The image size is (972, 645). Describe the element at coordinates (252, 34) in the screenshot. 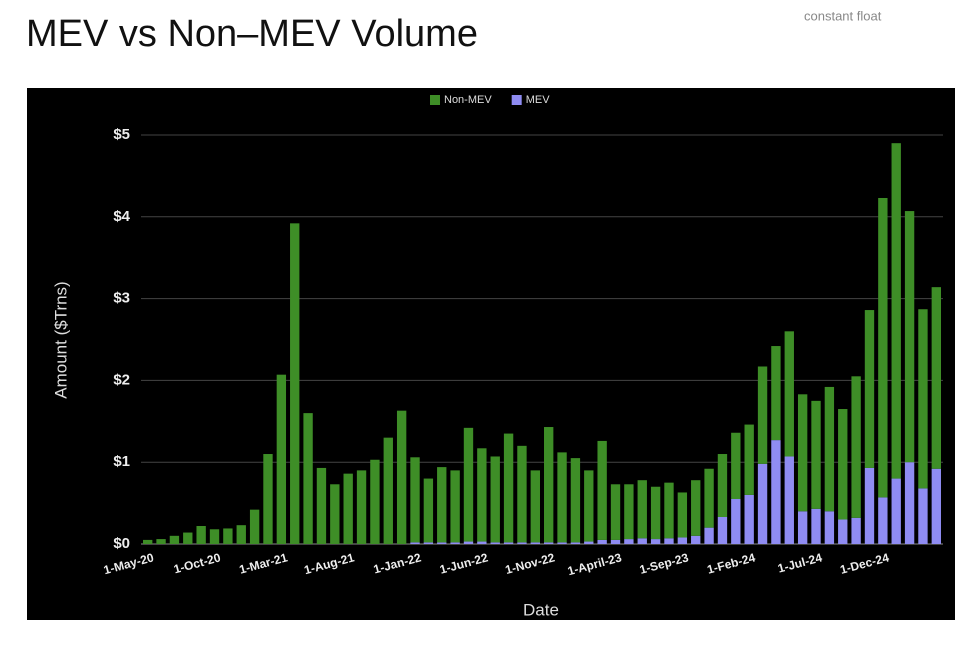

I see `slide-title: MEV vs Non–MEV Volume` at that location.